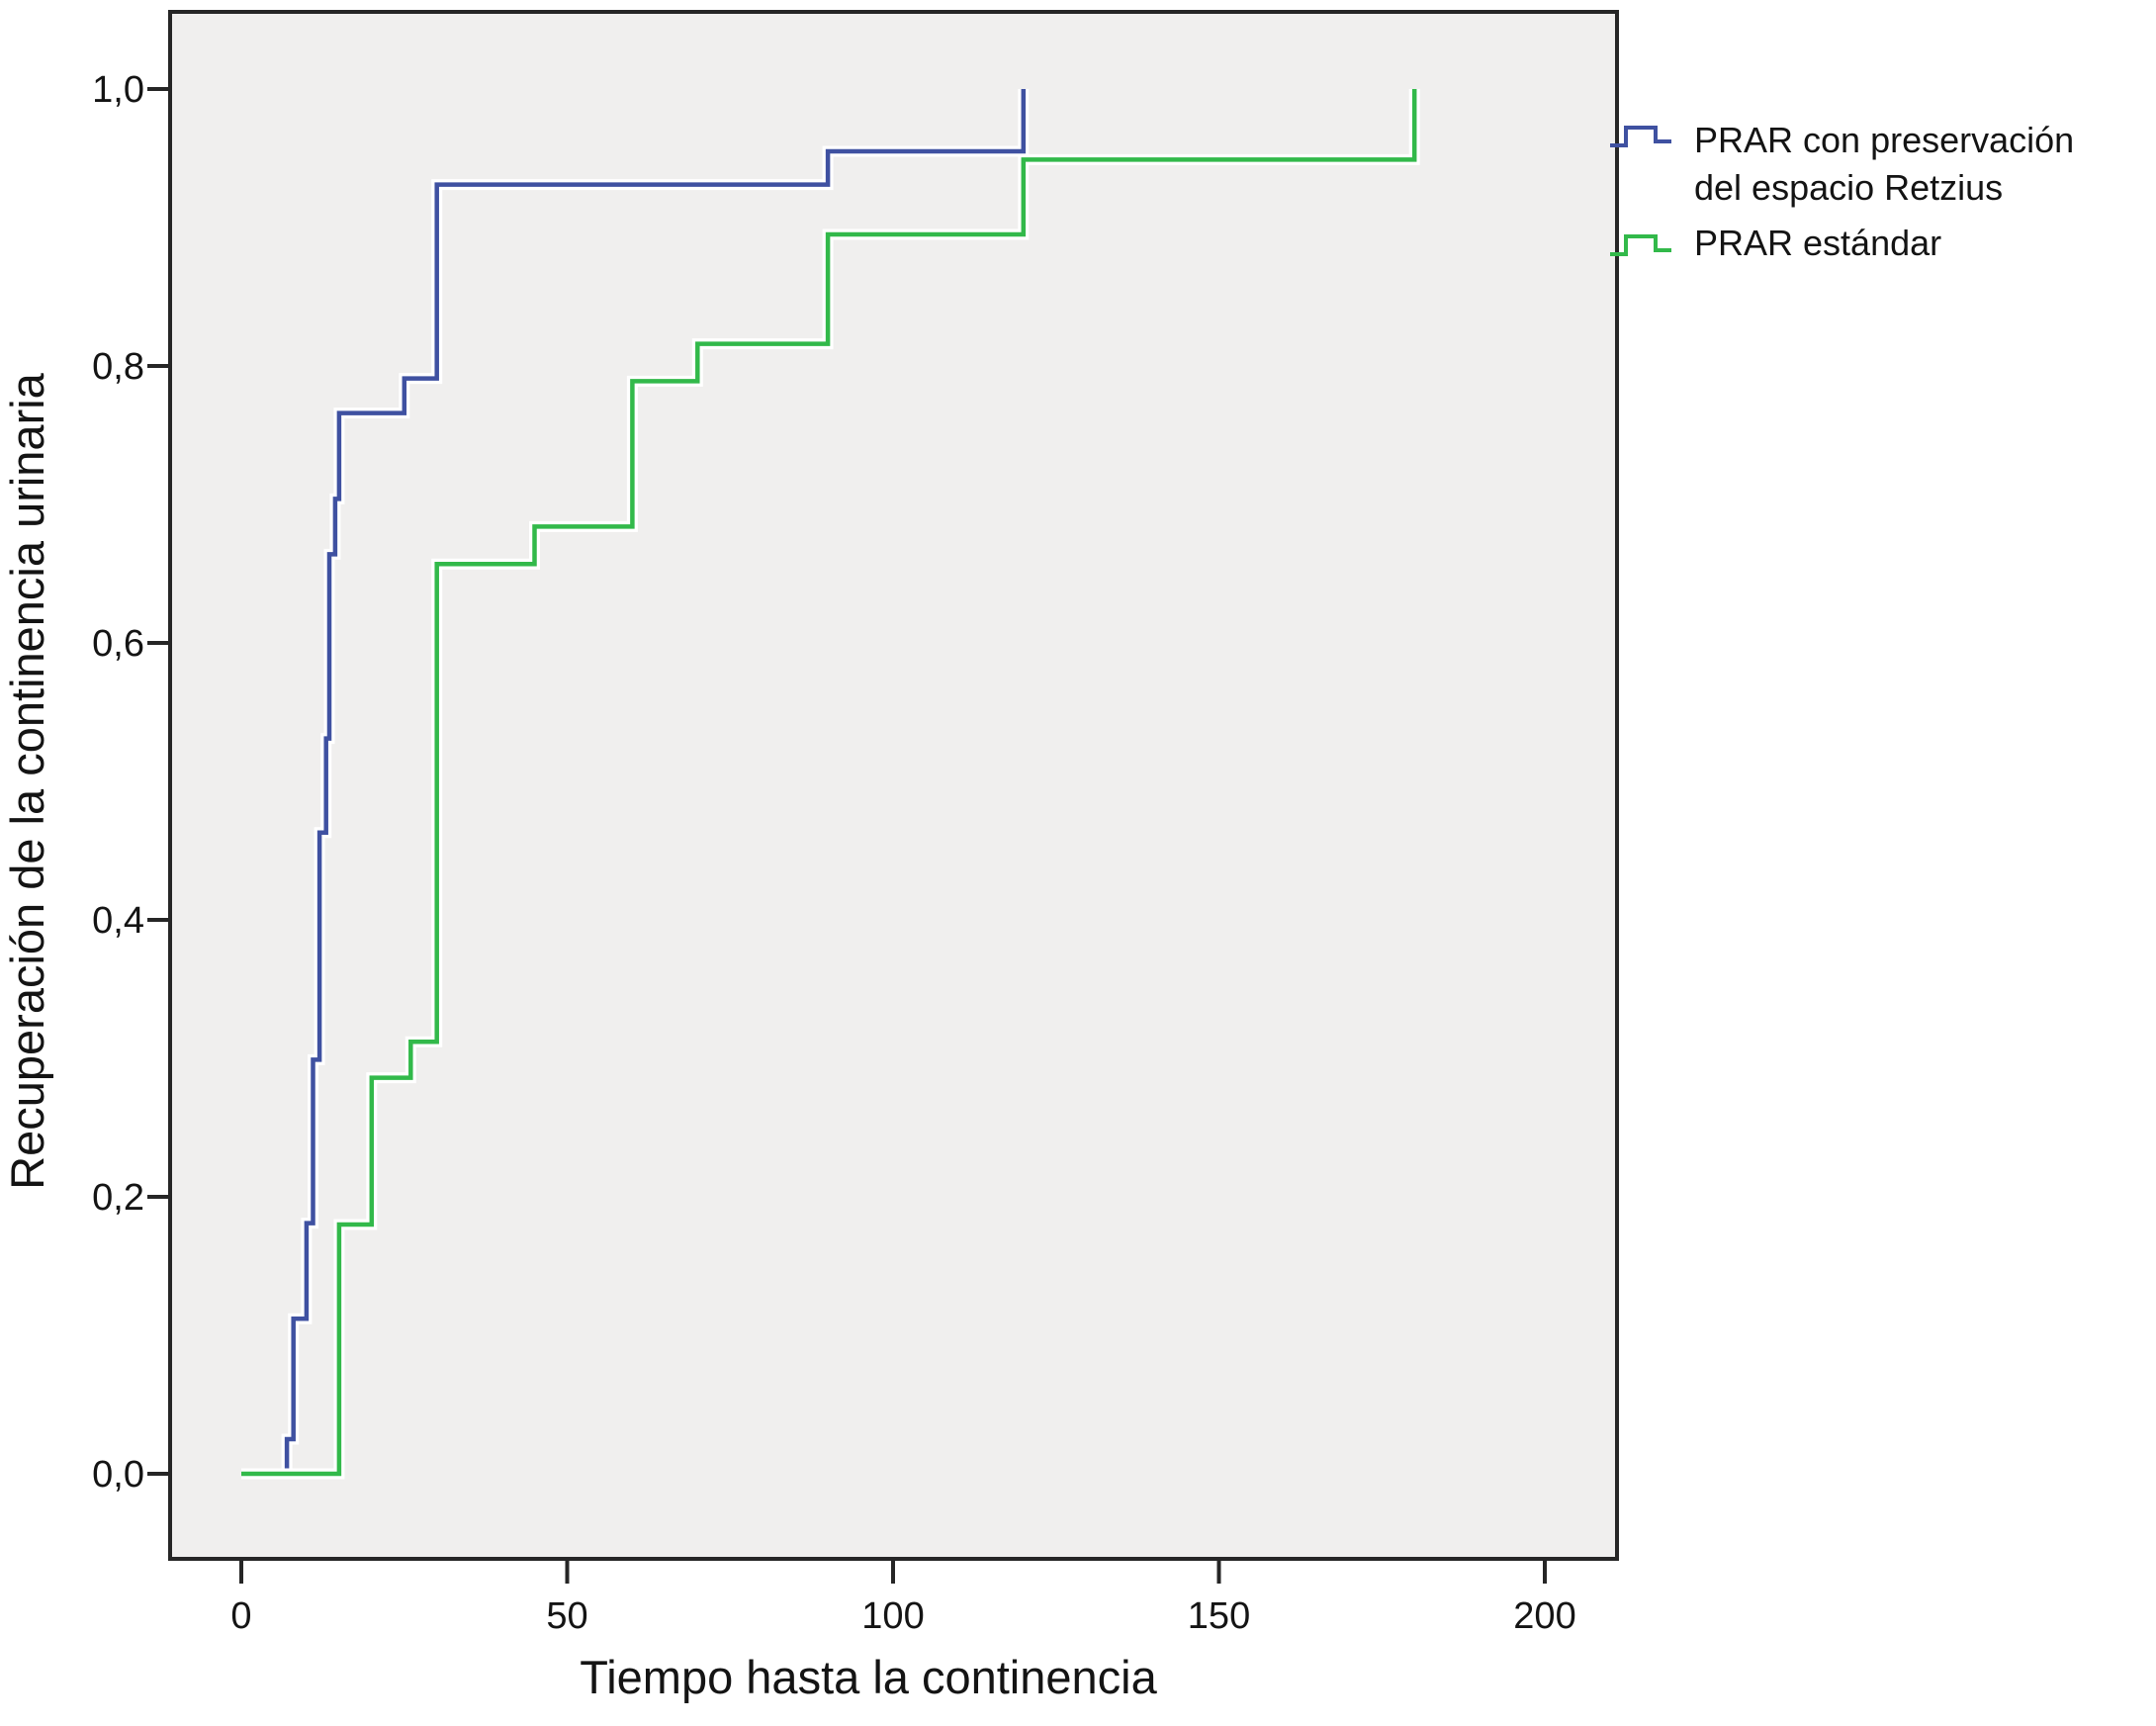 This screenshot has height=1726, width=2156. What do you see at coordinates (1640, 136) in the screenshot?
I see `legend-line-sample-retzius-icon` at bounding box center [1640, 136].